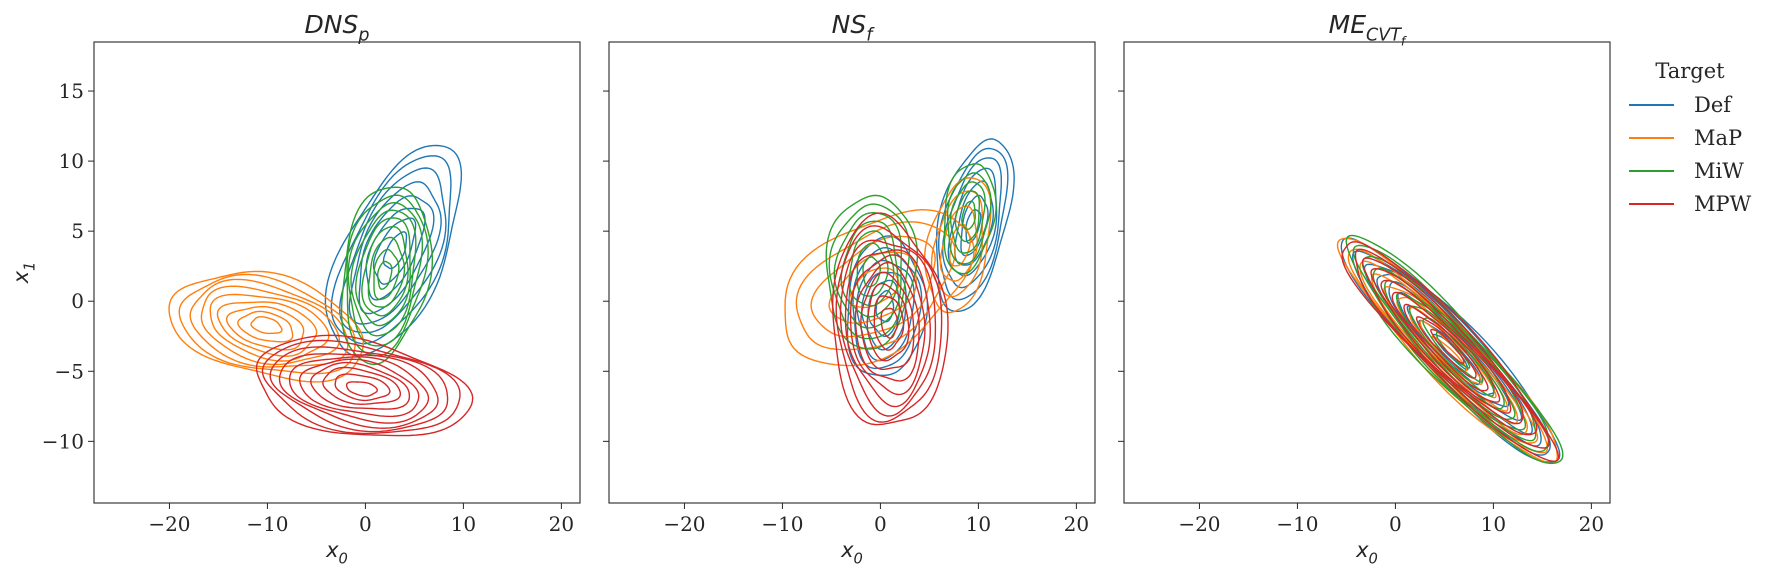  What do you see at coordinates (77, 301) in the screenshot?
I see `y-tick-label: 0` at bounding box center [77, 301].